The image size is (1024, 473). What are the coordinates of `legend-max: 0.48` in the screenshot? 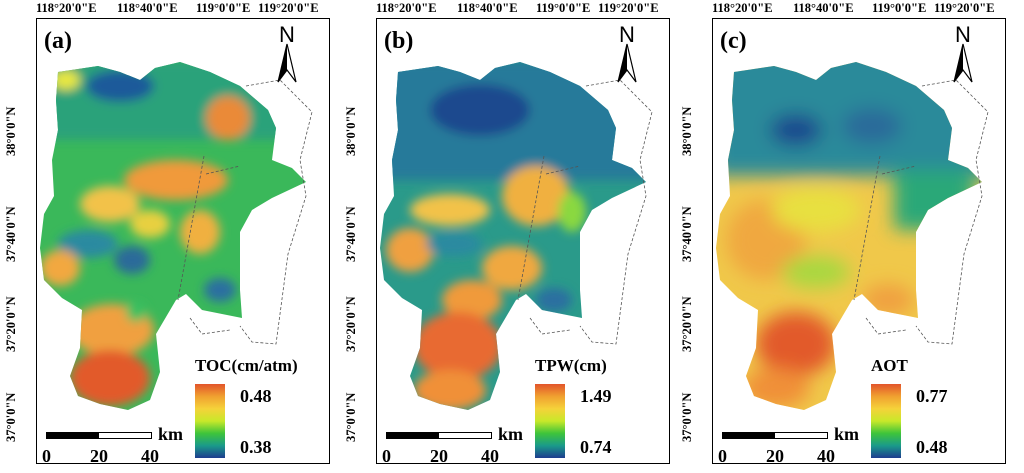 It's located at (256, 396).